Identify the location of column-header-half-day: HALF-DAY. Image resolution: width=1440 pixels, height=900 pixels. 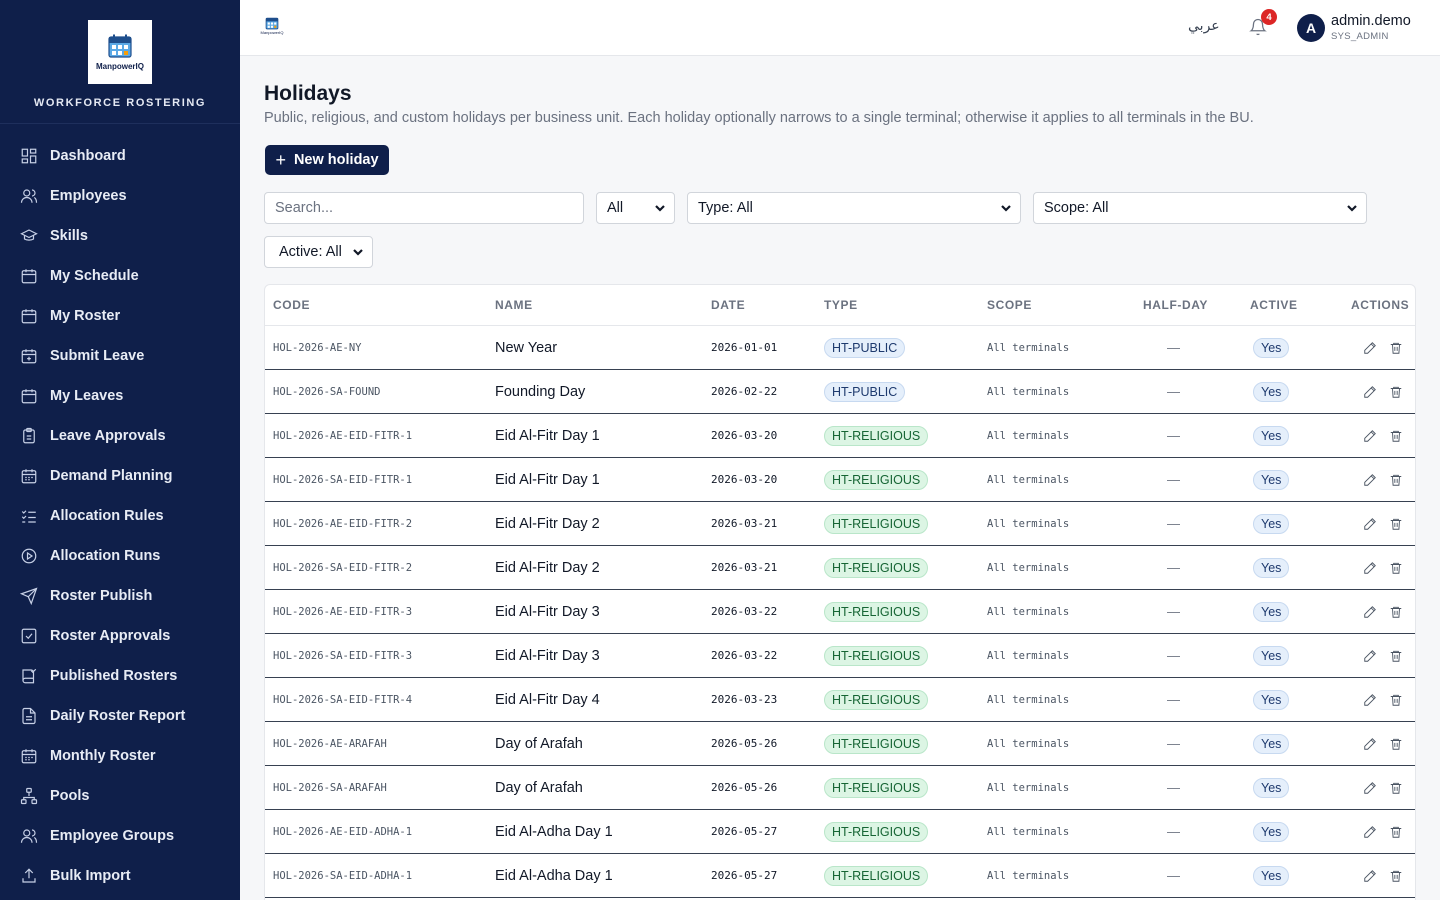
(1176, 305).